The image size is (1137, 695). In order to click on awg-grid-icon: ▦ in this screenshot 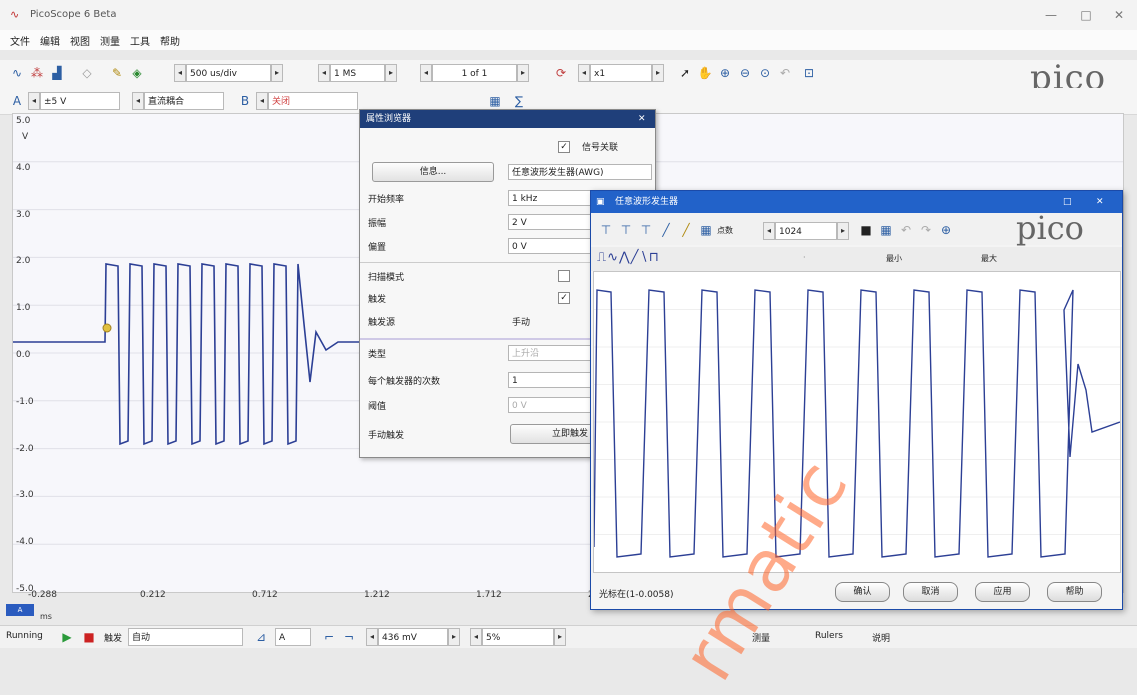, I will do `click(886, 230)`.